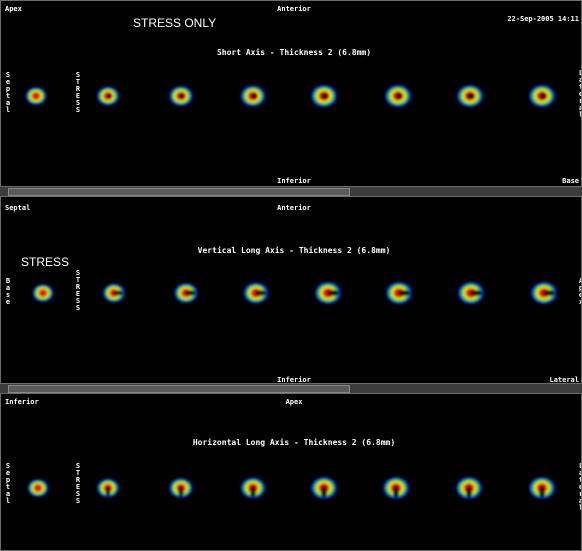 Image resolution: width=582 pixels, height=551 pixels. Describe the element at coordinates (543, 19) in the screenshot. I see `top-right: 22-Sep-2005 14:11` at that location.